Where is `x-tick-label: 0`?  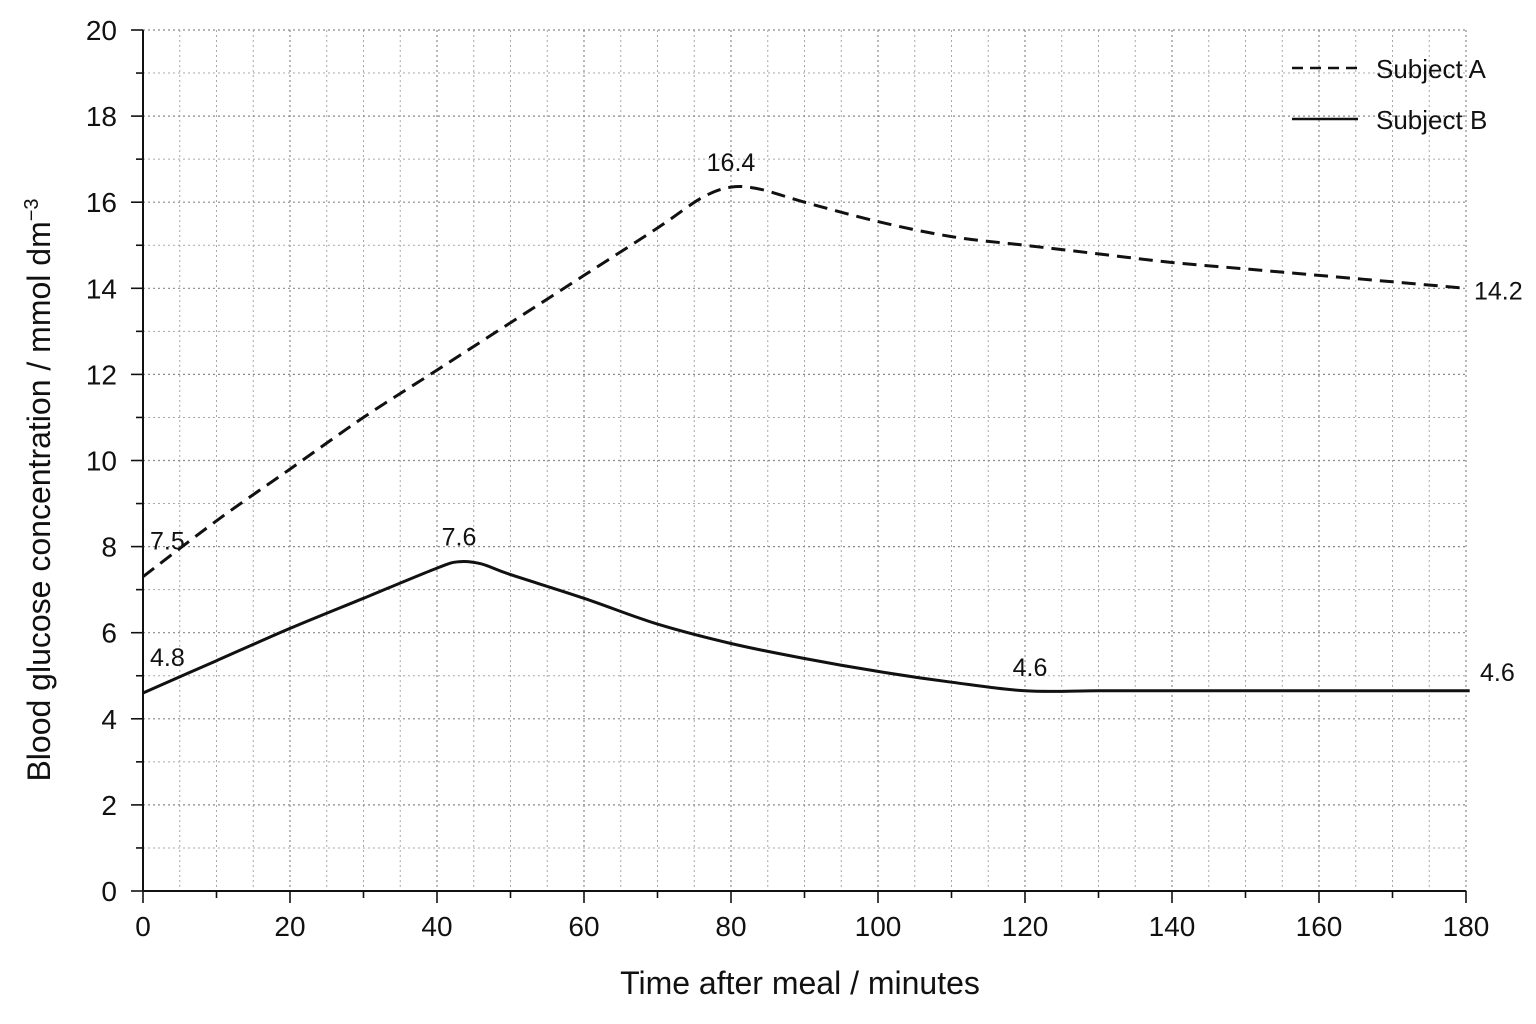
x-tick-label: 0 is located at coordinates (143, 926).